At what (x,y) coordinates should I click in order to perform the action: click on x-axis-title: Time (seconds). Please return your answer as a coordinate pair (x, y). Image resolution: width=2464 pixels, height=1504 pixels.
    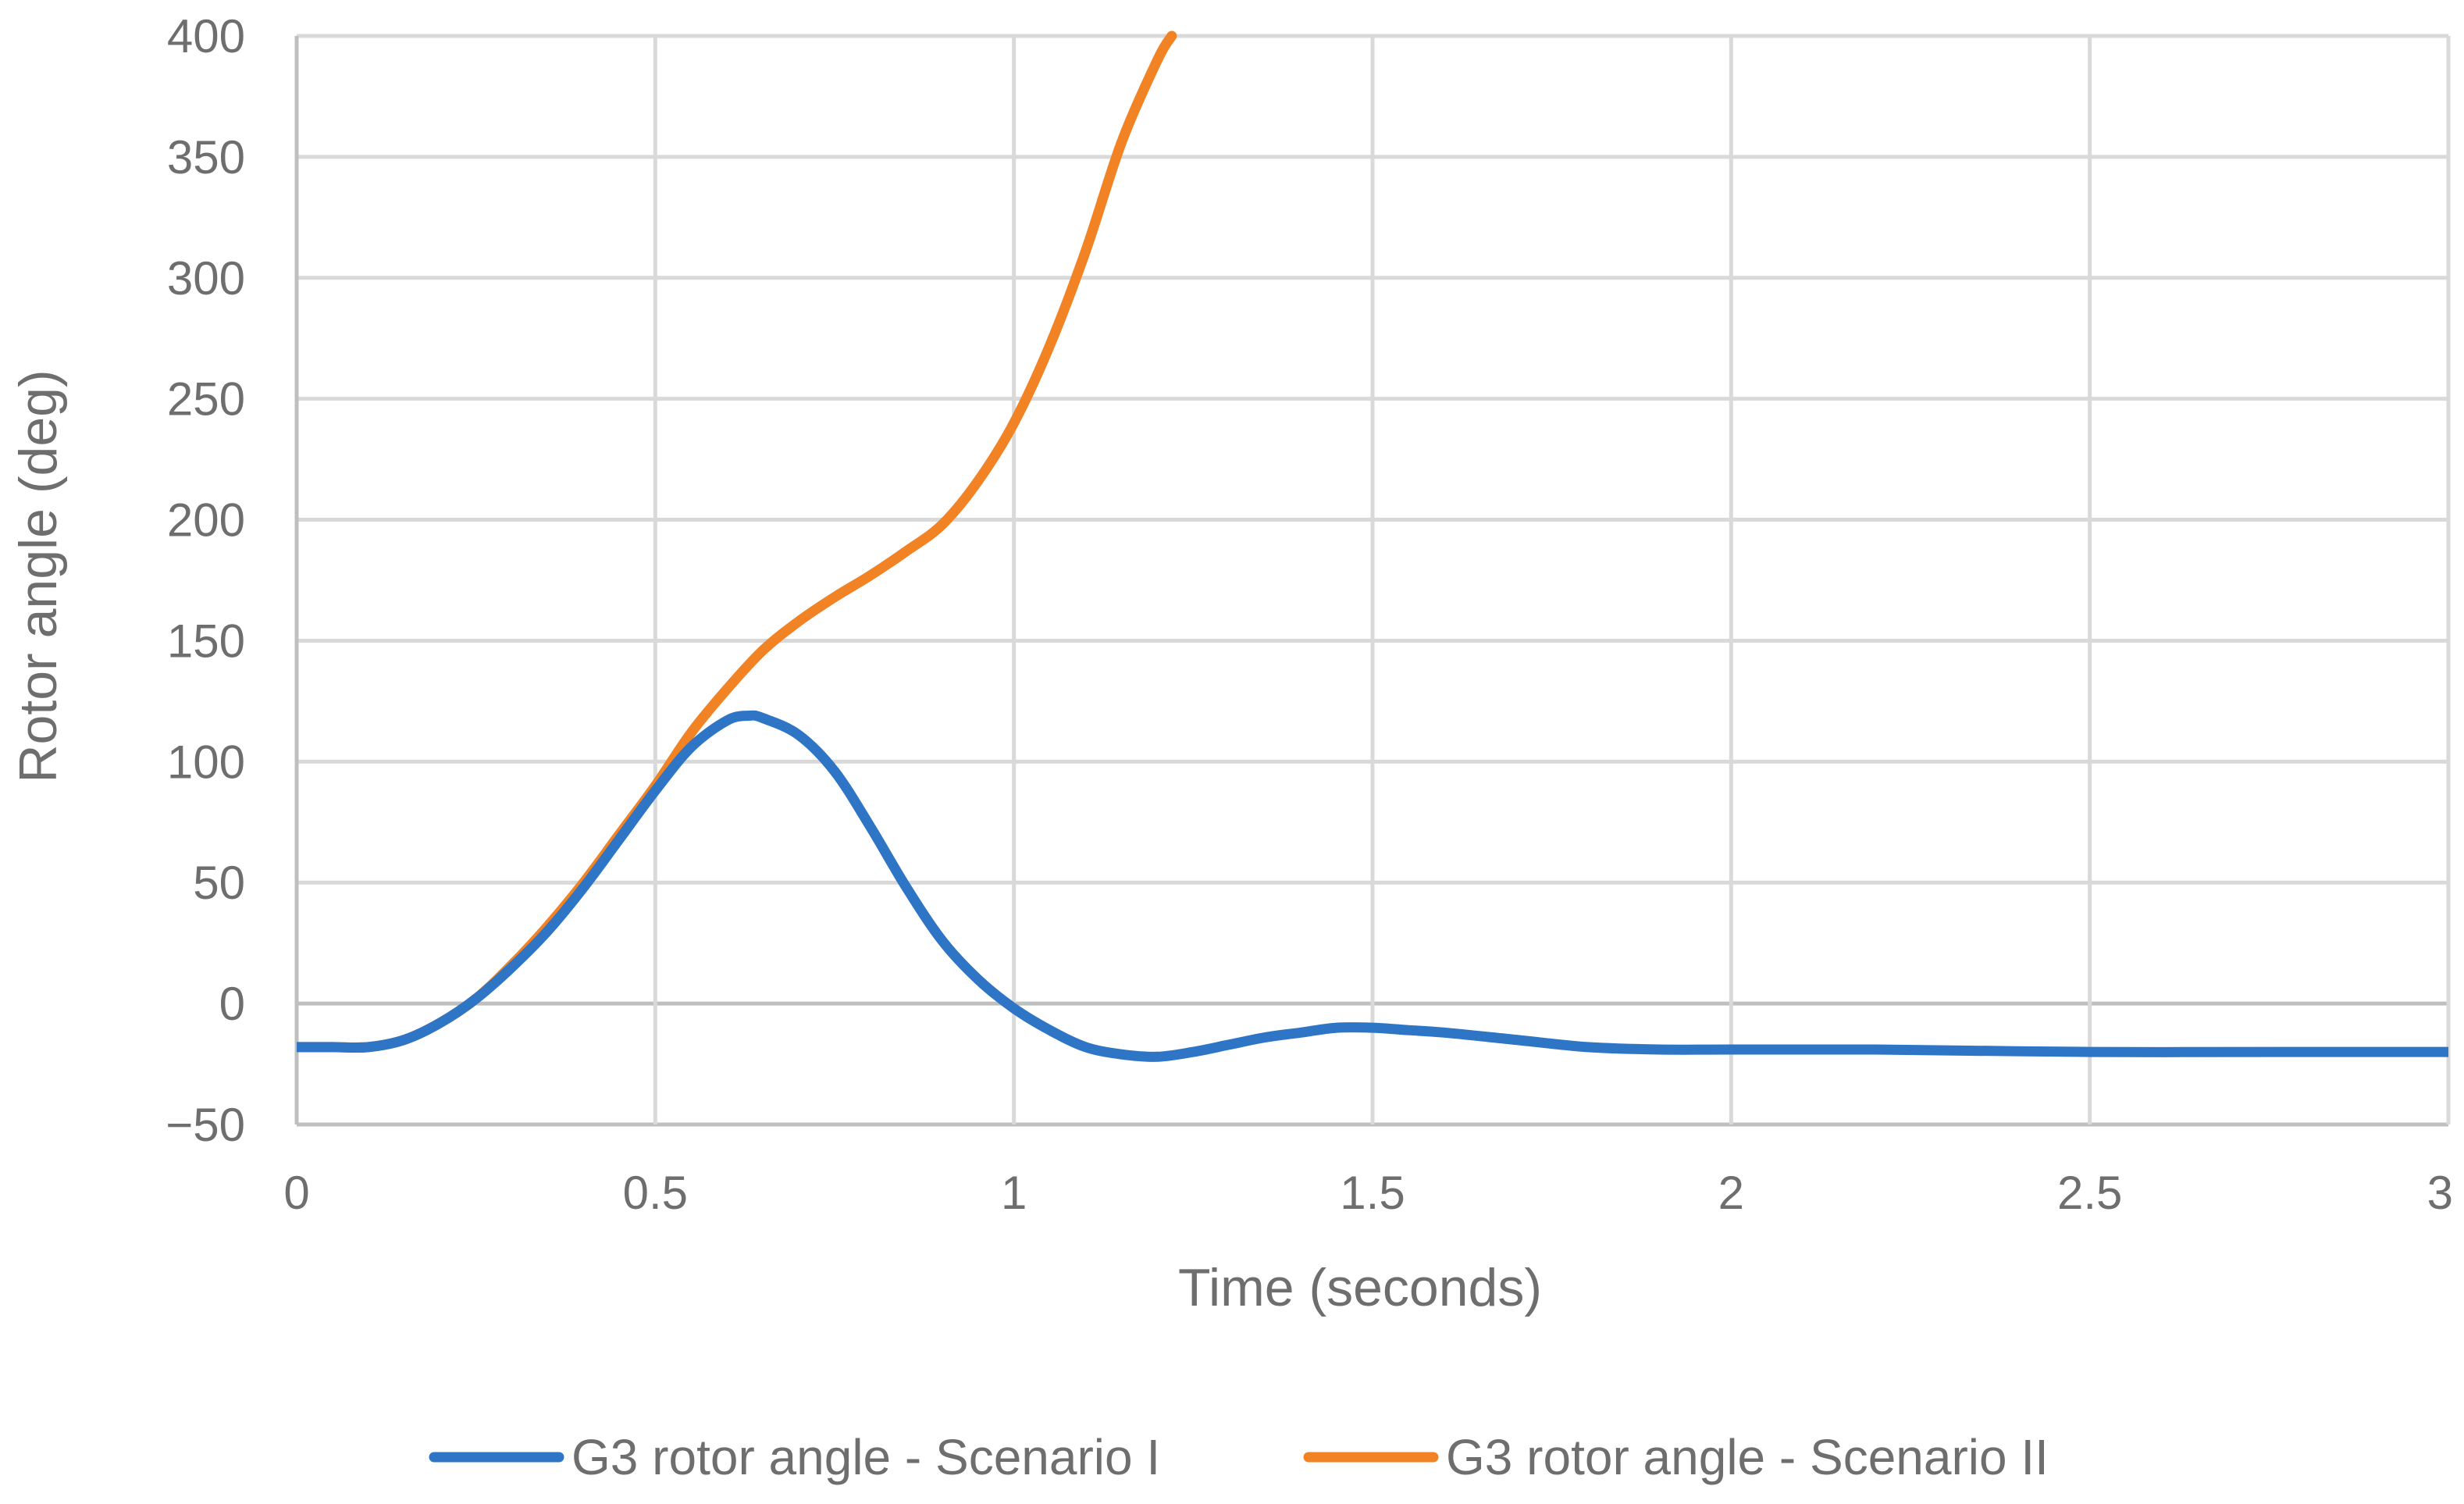
    Looking at the image, I should click on (1360, 1287).